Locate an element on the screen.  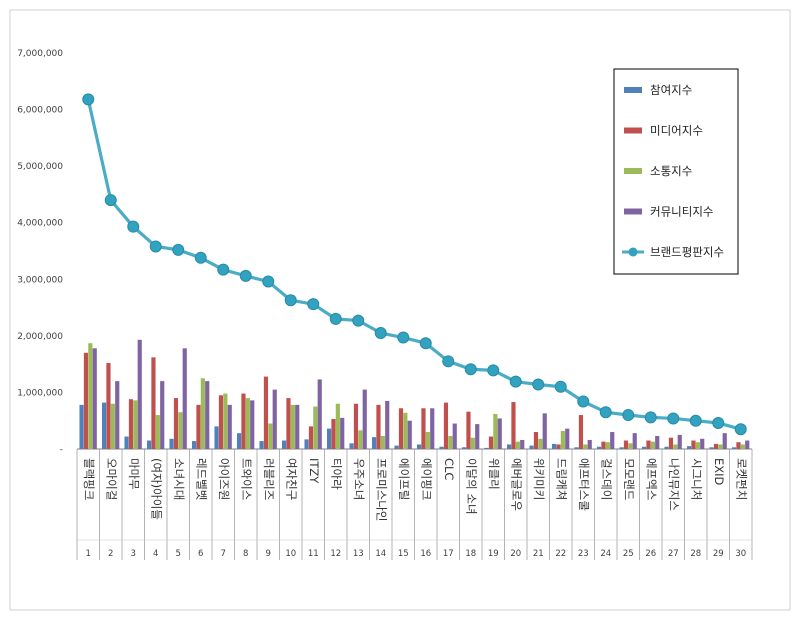
x-category-label: 레드벨벳 is located at coordinates (201, 479).